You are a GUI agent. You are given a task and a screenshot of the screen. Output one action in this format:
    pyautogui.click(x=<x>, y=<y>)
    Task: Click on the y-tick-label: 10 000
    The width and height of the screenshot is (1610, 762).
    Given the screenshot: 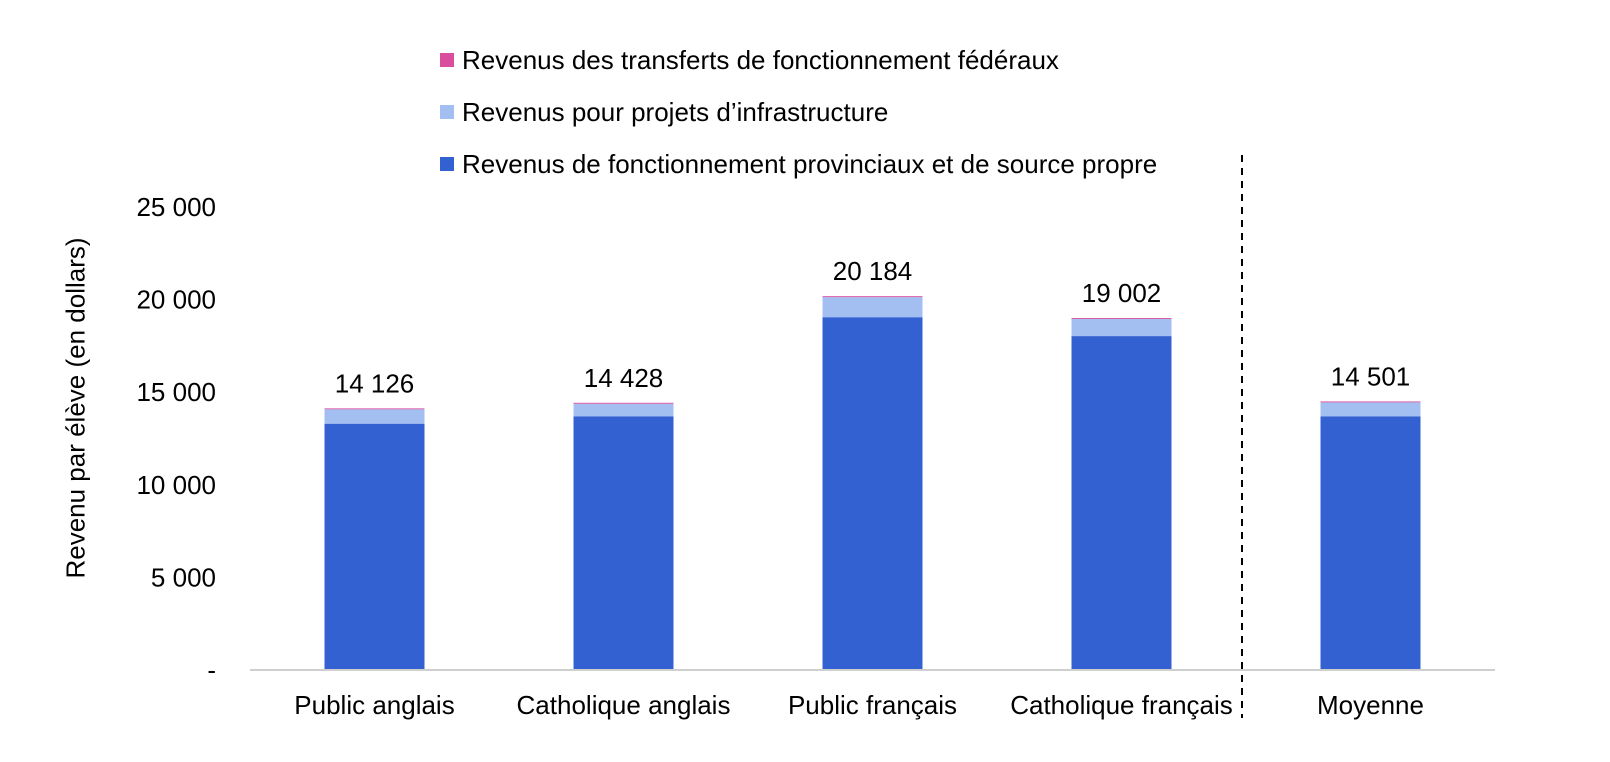 What is the action you would take?
    pyautogui.click(x=176, y=485)
    